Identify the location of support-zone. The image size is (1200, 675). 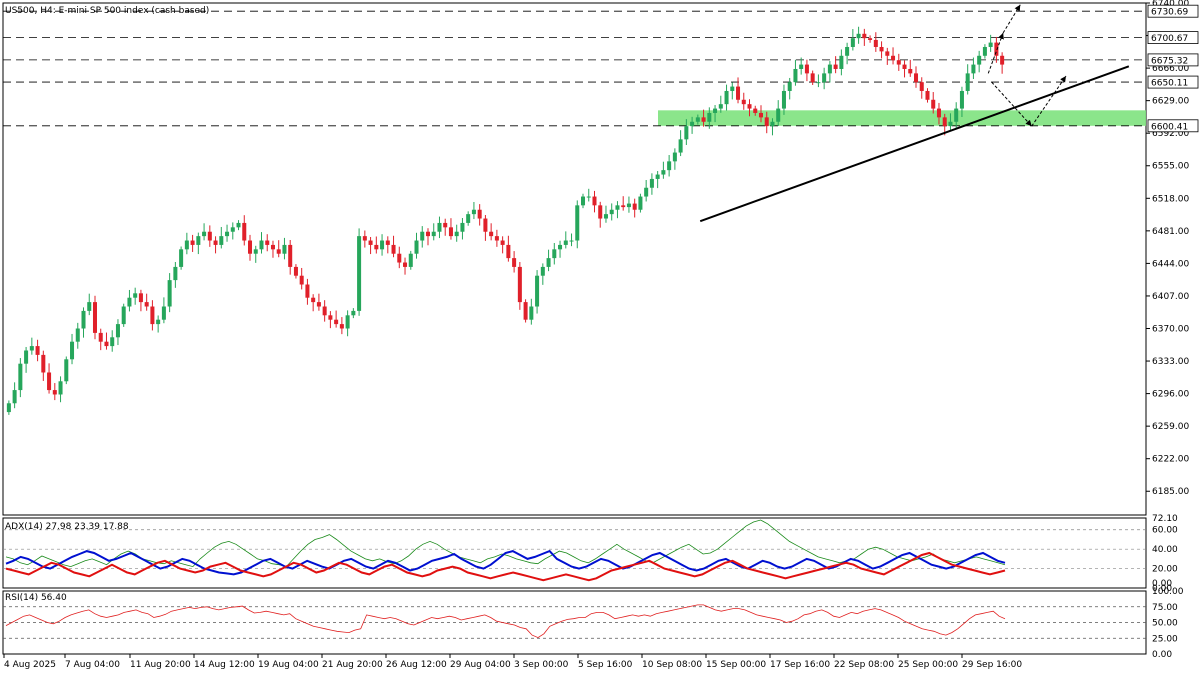
(902, 118).